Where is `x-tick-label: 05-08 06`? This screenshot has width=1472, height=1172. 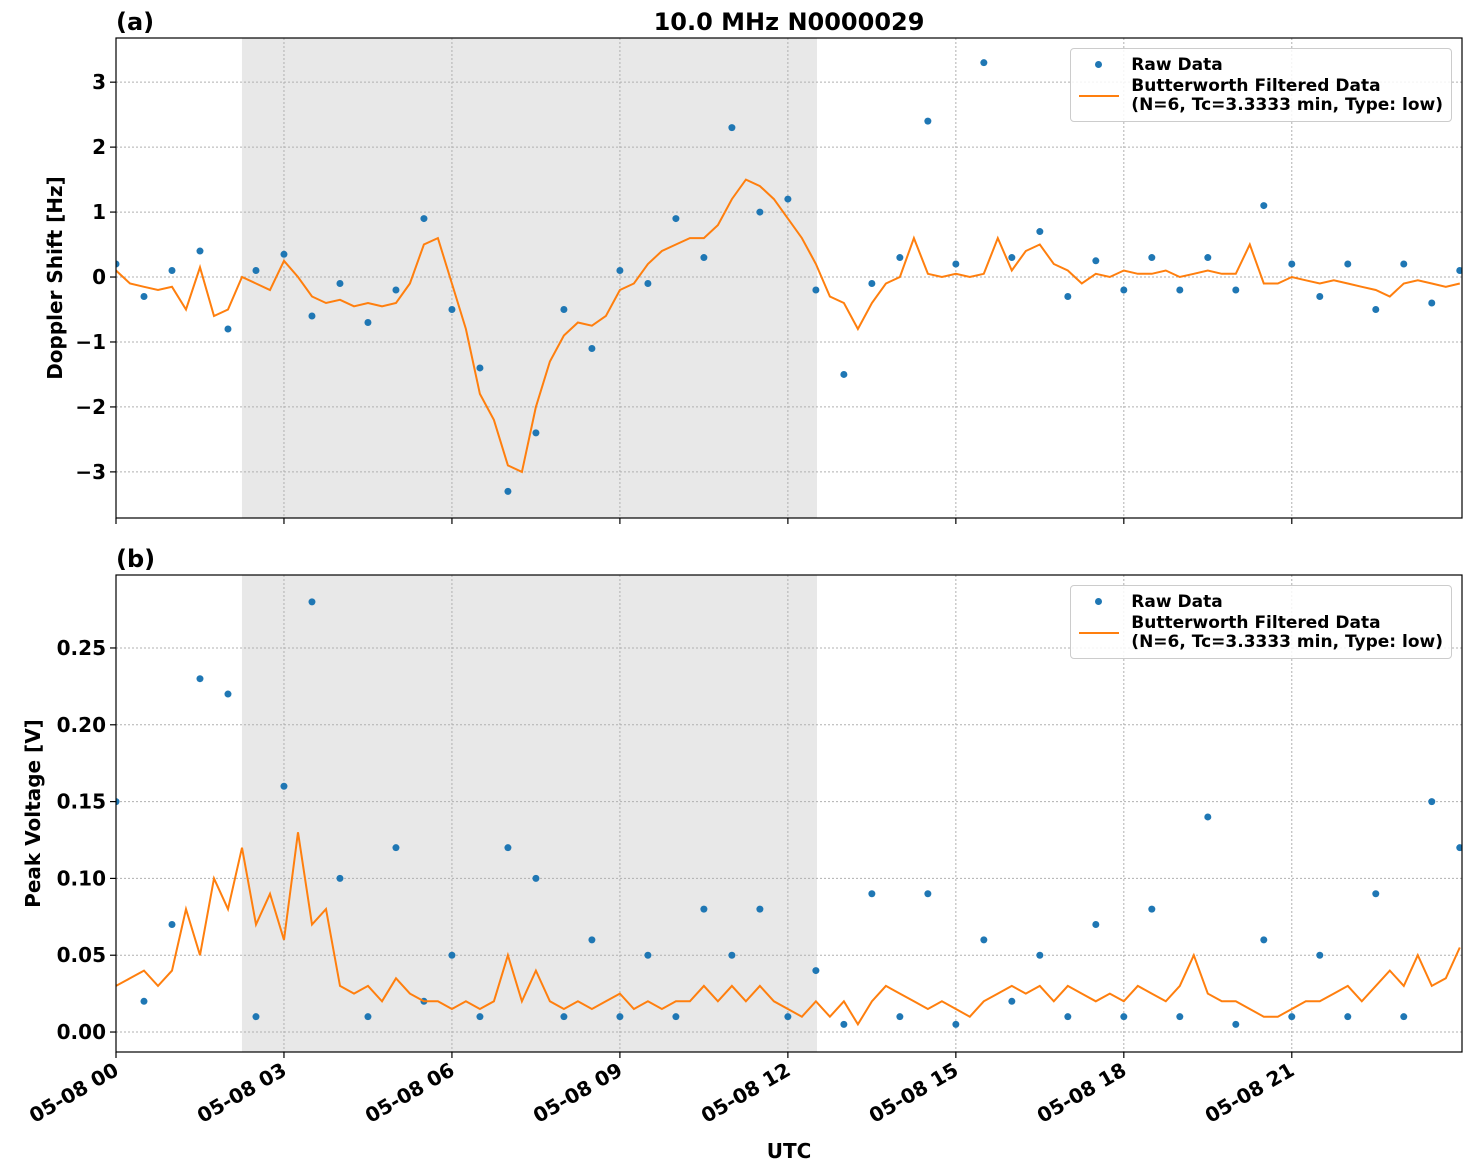 x-tick-label: 05-08 06 is located at coordinates (410, 1093).